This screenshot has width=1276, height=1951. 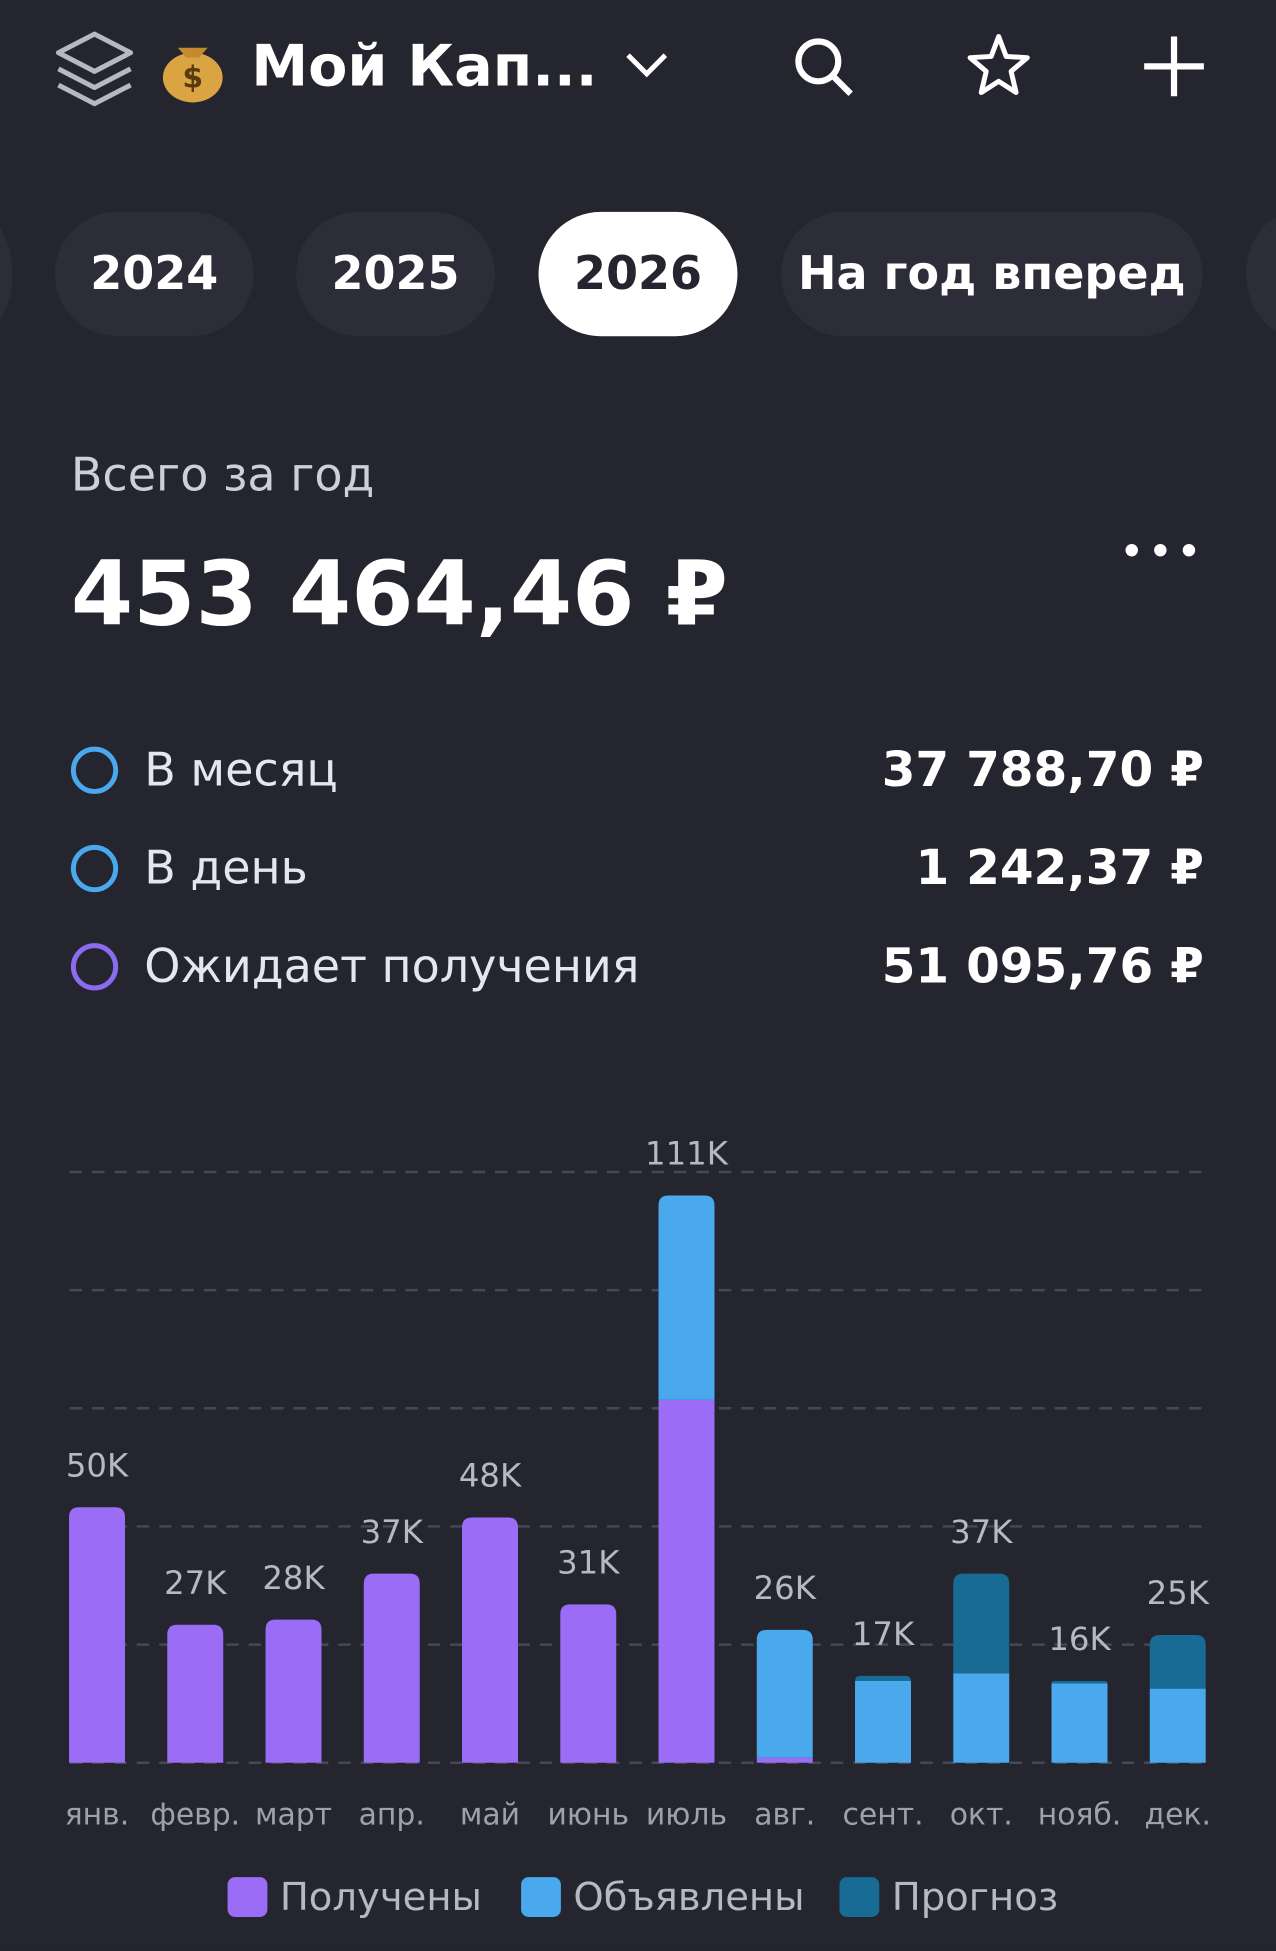 I want to click on x-tick-label: февр., so click(x=195, y=1815).